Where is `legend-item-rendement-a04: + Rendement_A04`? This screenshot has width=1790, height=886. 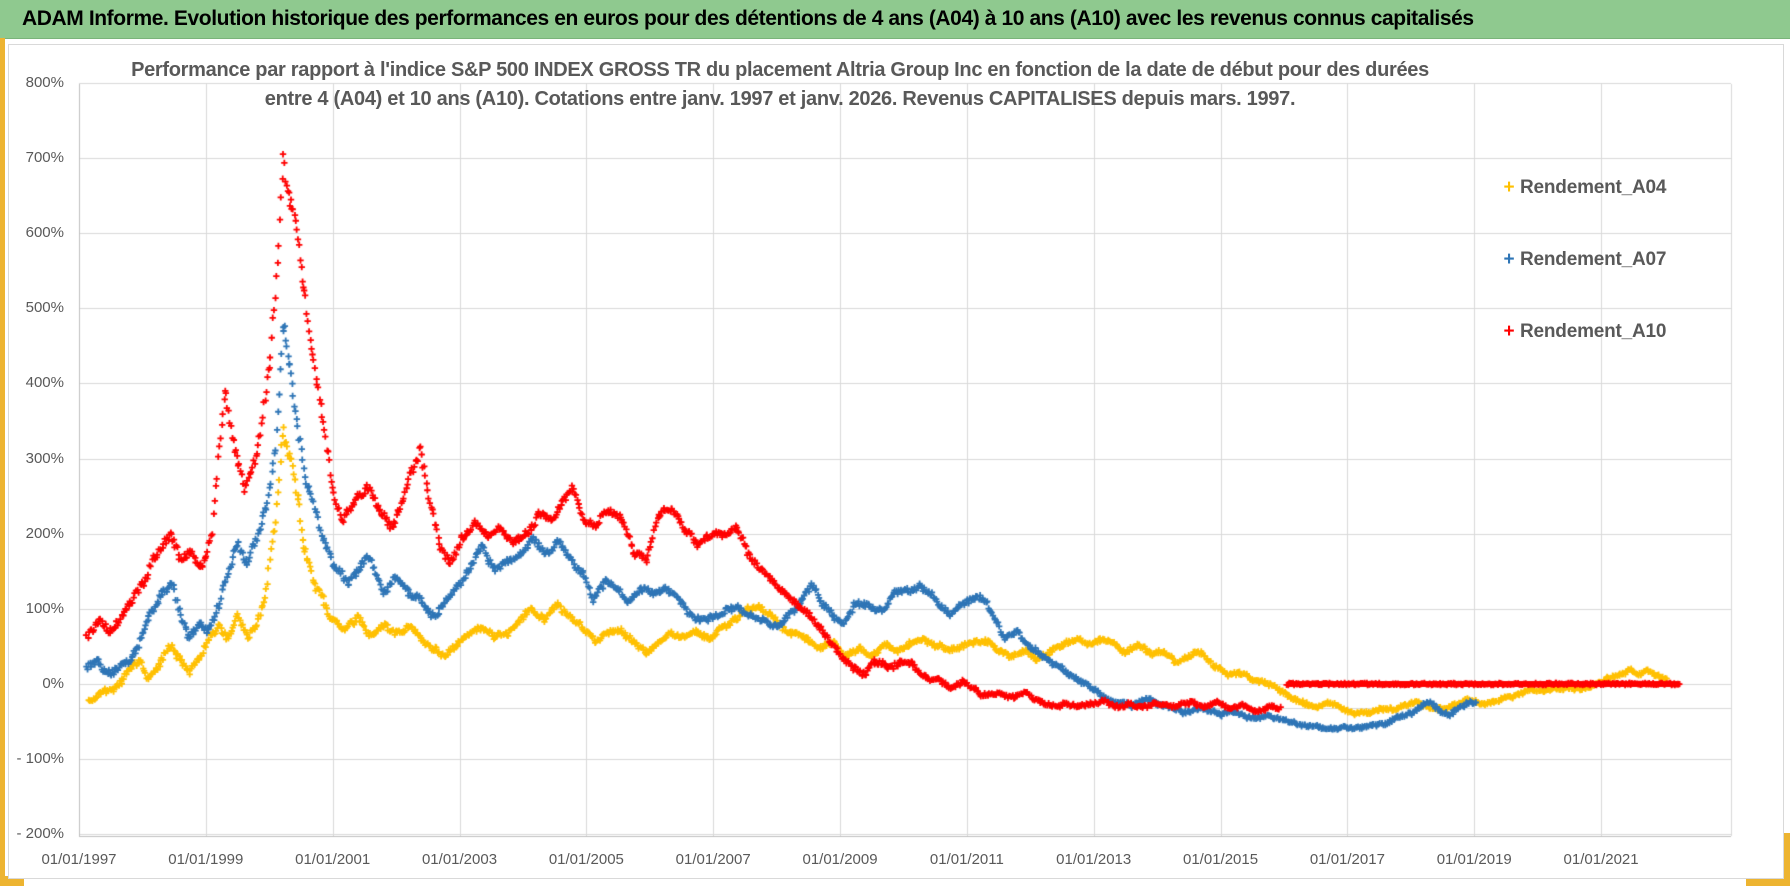
legend-item-rendement-a04: + Rendement_A04 is located at coordinates (1582, 188).